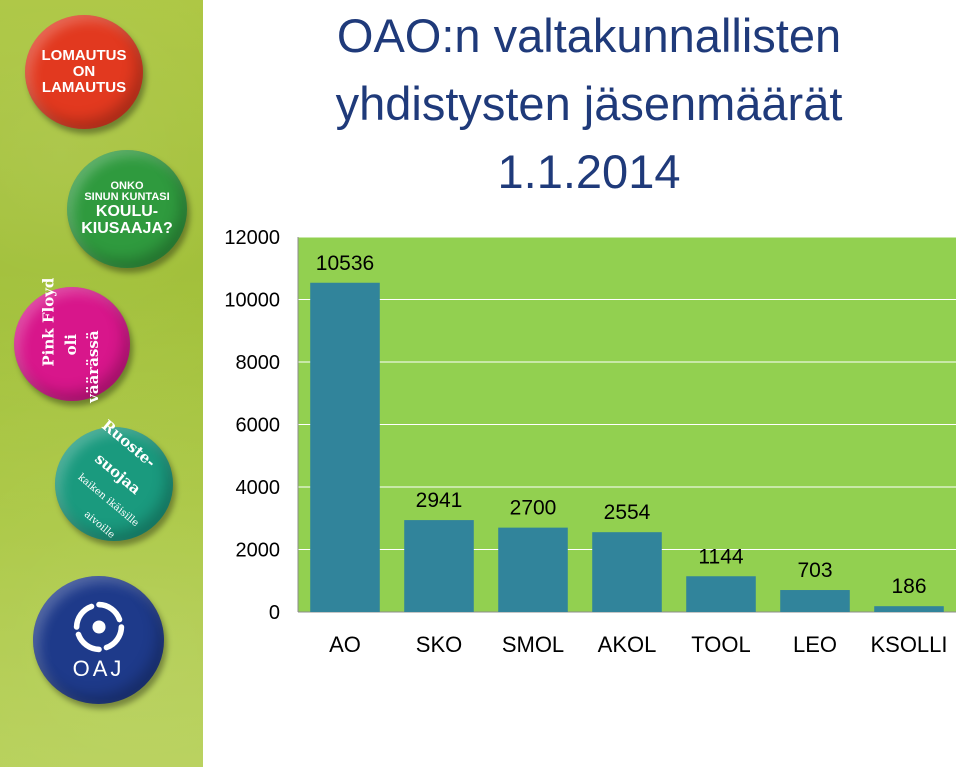 Image resolution: width=960 pixels, height=767 pixels. What do you see at coordinates (589, 171) in the screenshot?
I see `chart-title-line3: 1.1.2014` at bounding box center [589, 171].